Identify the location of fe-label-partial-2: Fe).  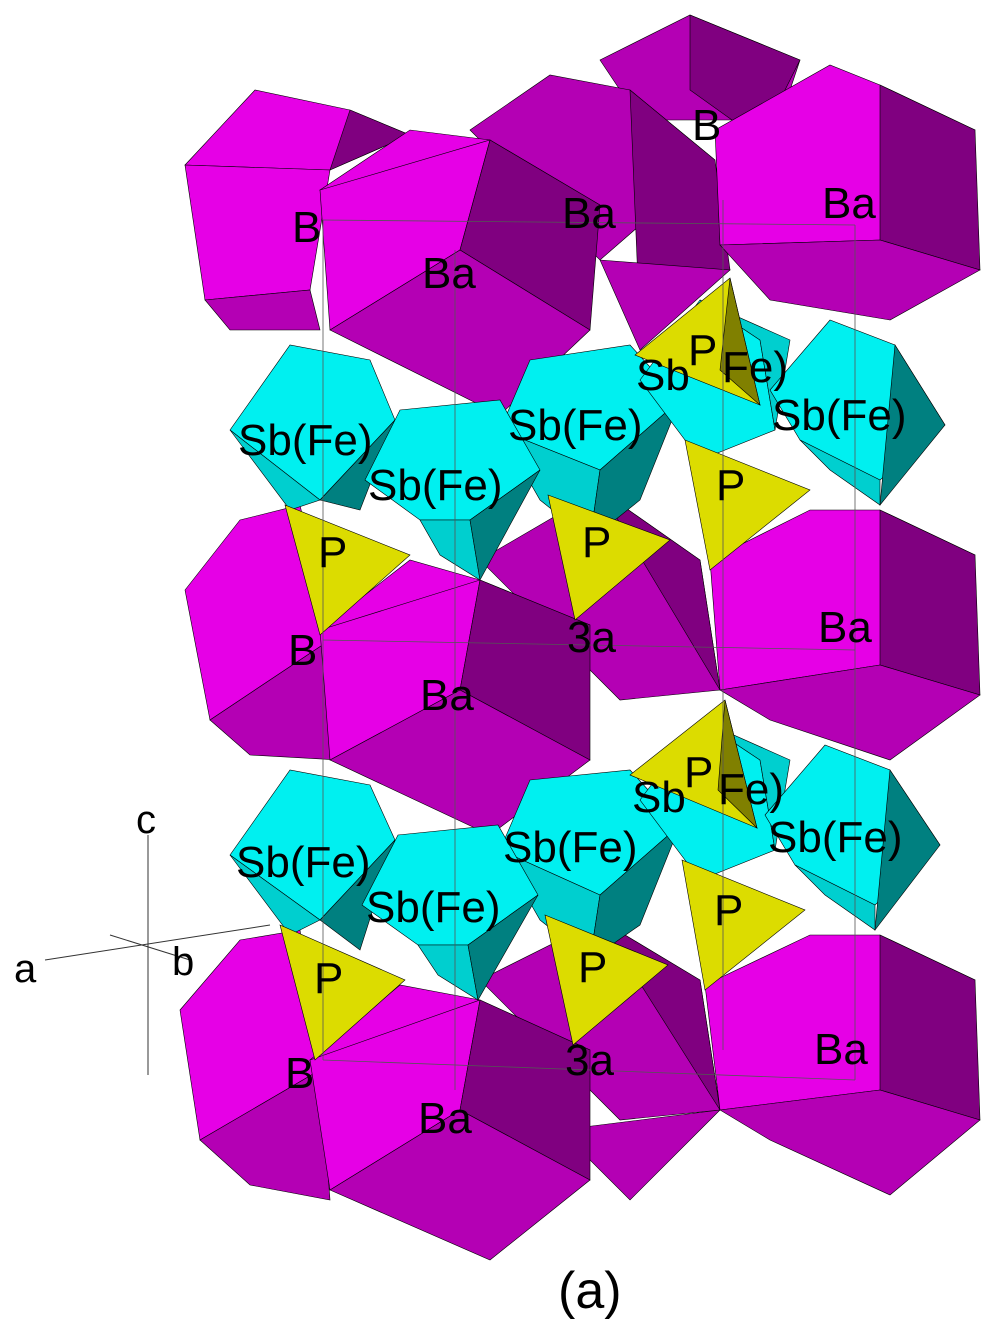
(751, 789).